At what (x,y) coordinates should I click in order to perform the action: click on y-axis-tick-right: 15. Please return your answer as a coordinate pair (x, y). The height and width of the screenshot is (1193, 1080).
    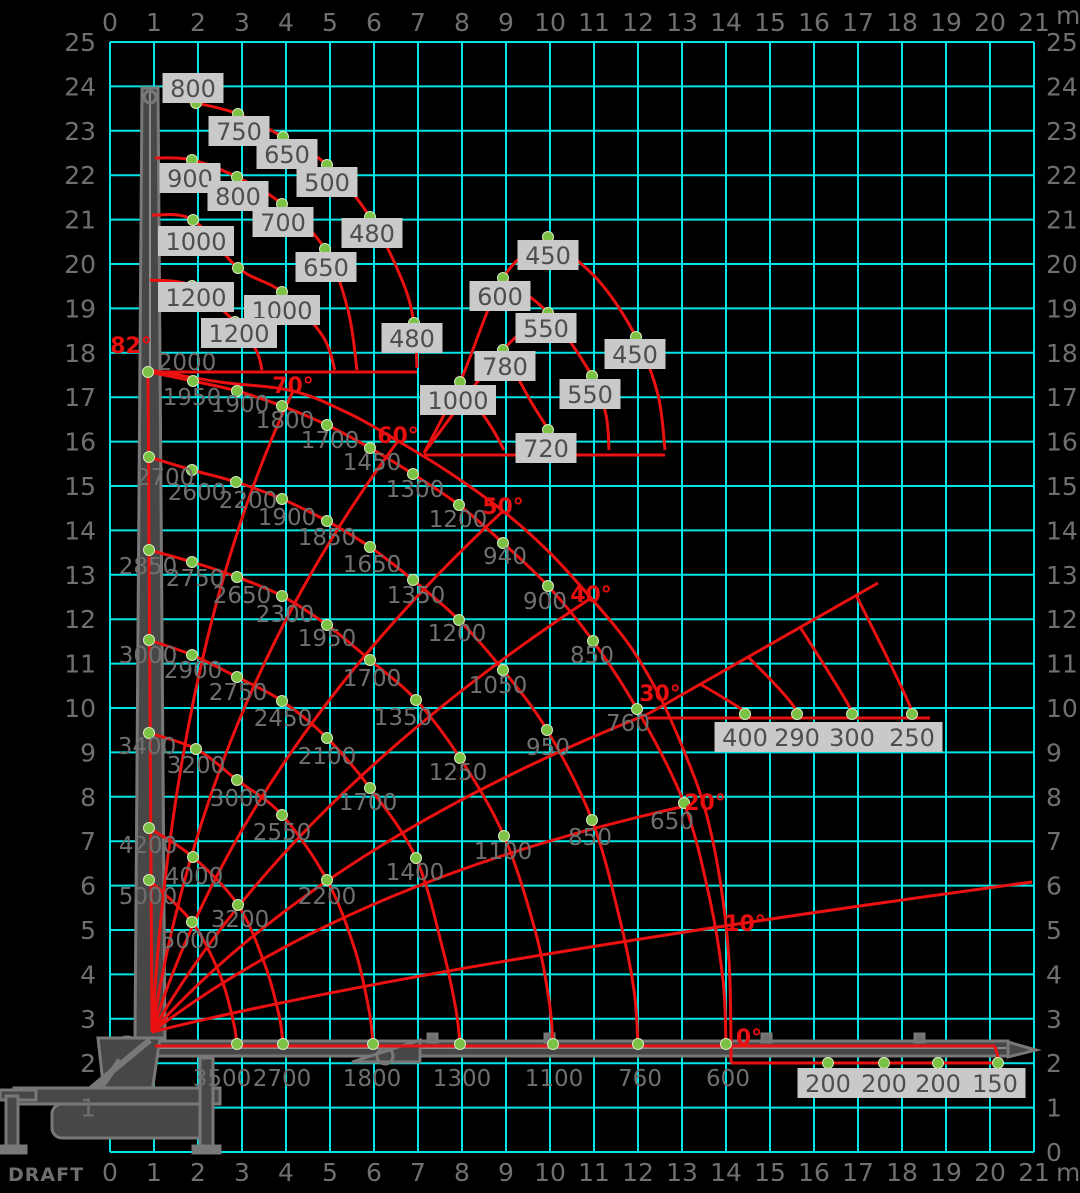
    Looking at the image, I should click on (1062, 486).